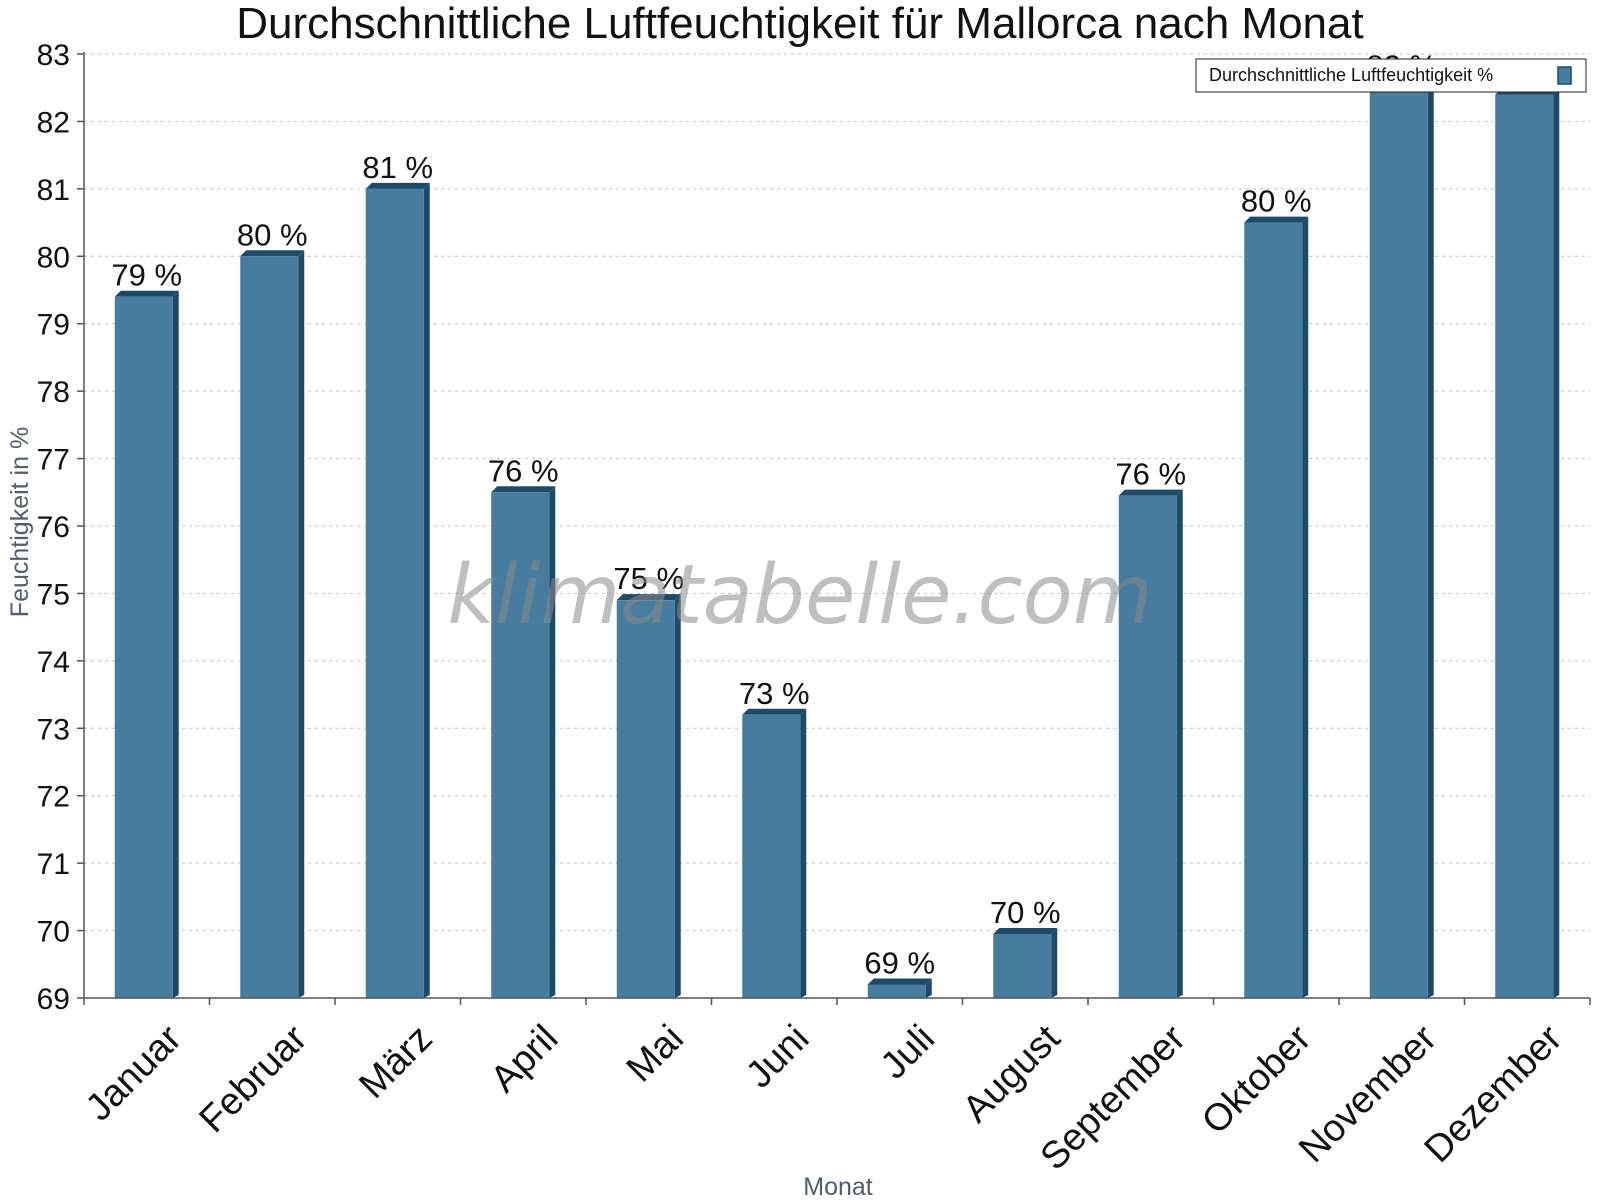  Describe the element at coordinates (53, 257) in the screenshot. I see `y-tick-label: 80` at that location.